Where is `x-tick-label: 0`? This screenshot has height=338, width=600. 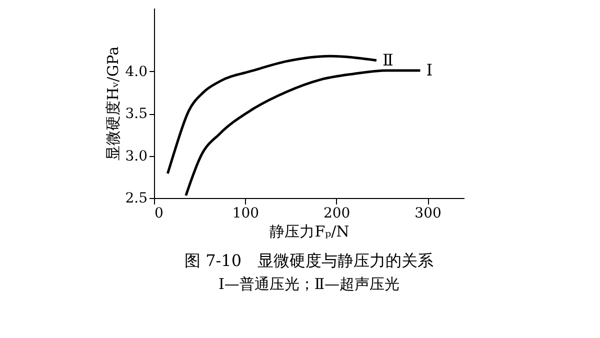
x-tick-label: 0 is located at coordinates (159, 214).